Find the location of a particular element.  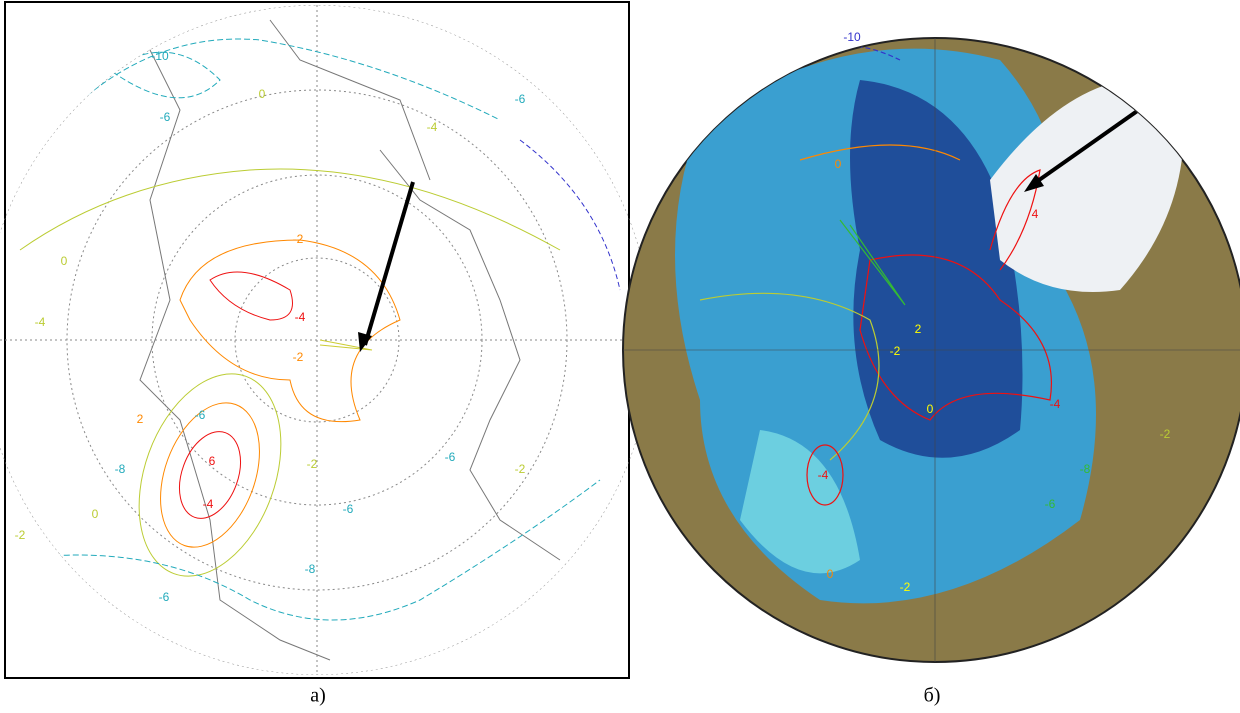

shelf is located at coordinates (800, 502).